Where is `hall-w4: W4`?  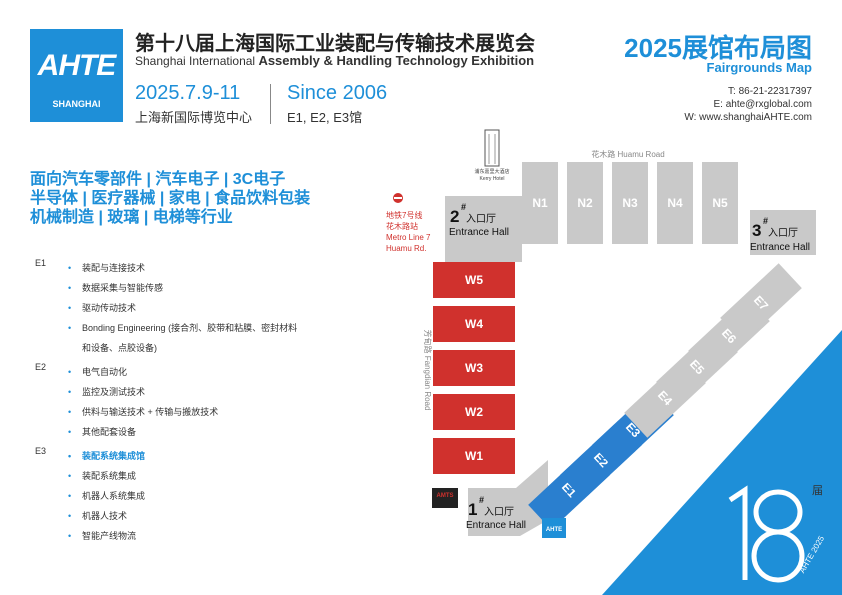
hall-w4: W4 is located at coordinates (474, 324).